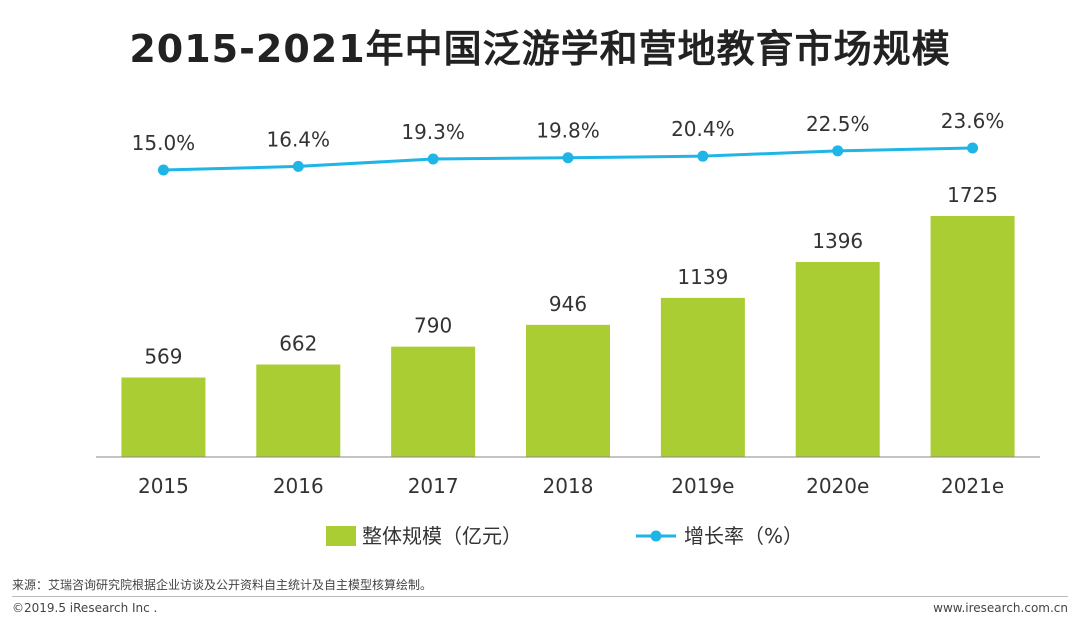  What do you see at coordinates (838, 151) in the screenshot?
I see `growth-point-2020e` at bounding box center [838, 151].